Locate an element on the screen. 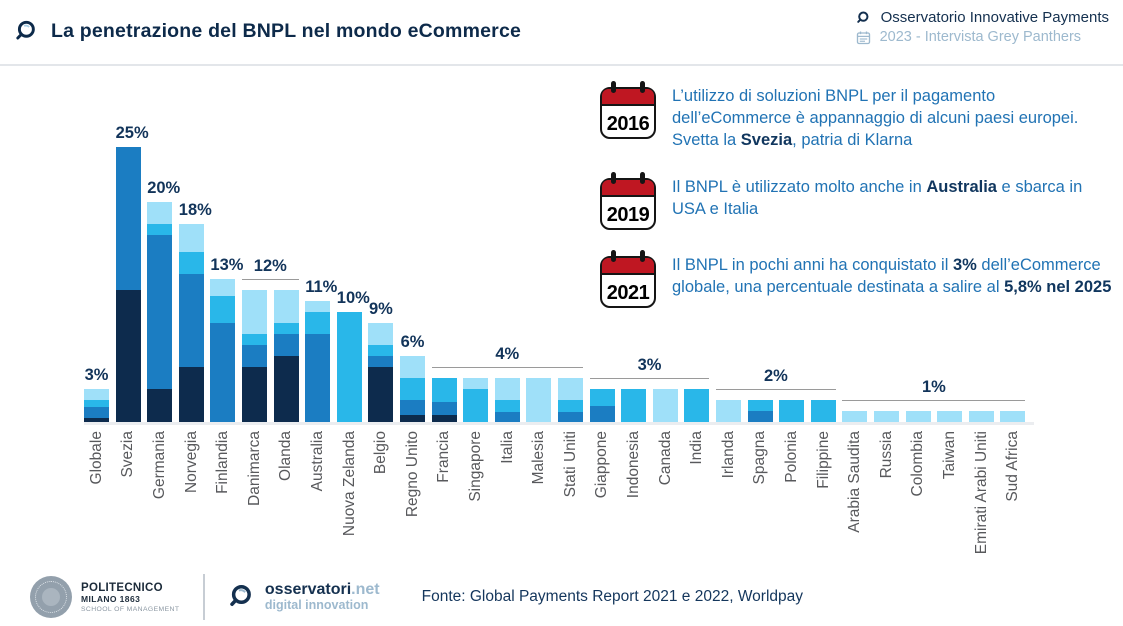  bar-indonesia is located at coordinates (634, 405).